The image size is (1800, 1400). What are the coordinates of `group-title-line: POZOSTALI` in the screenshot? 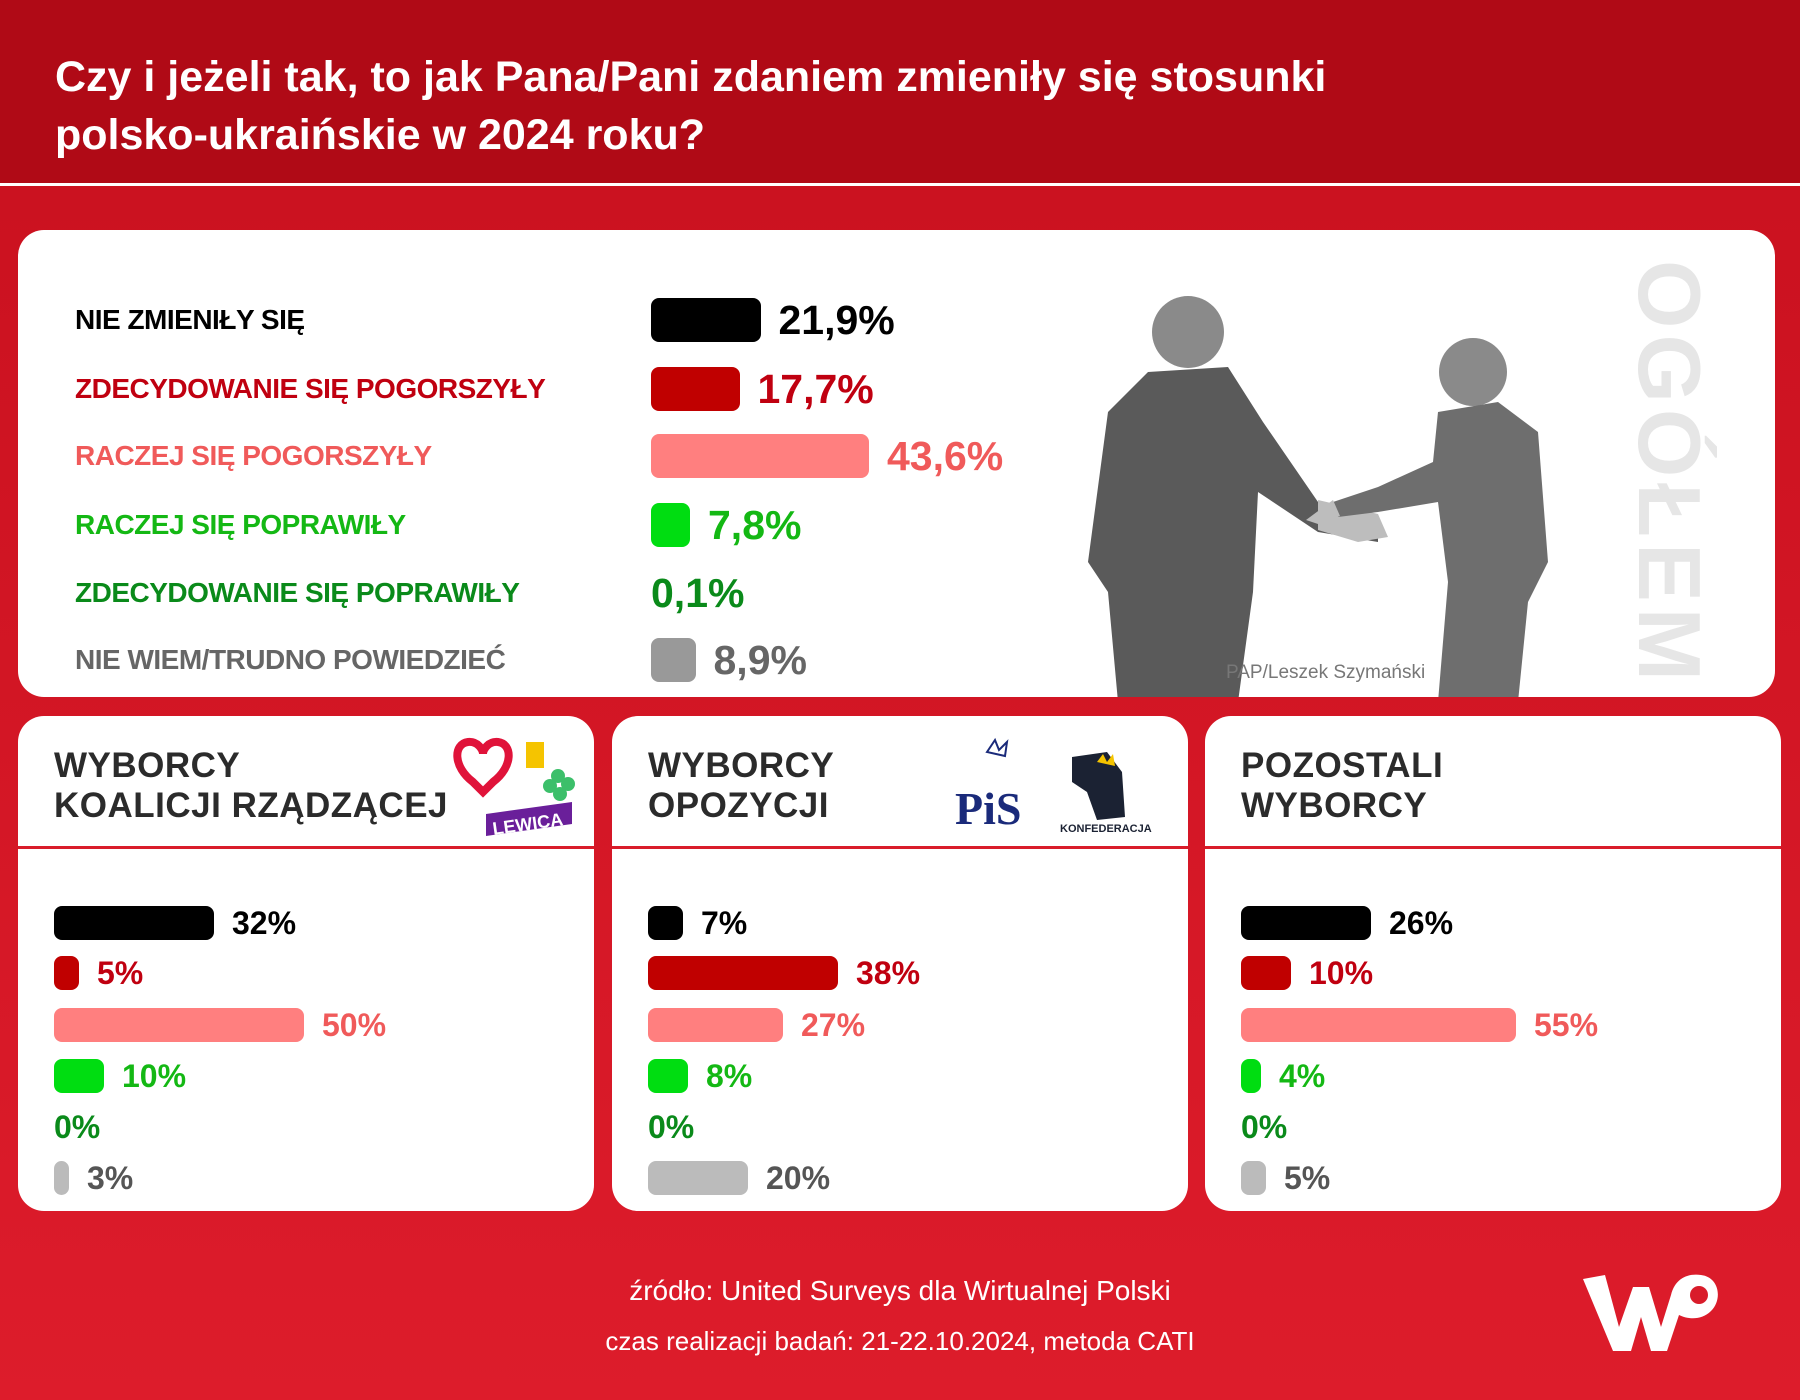 It's located at (1342, 765).